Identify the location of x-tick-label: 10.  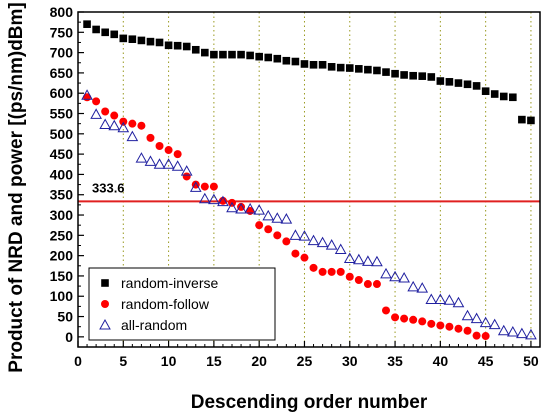
(169, 361).